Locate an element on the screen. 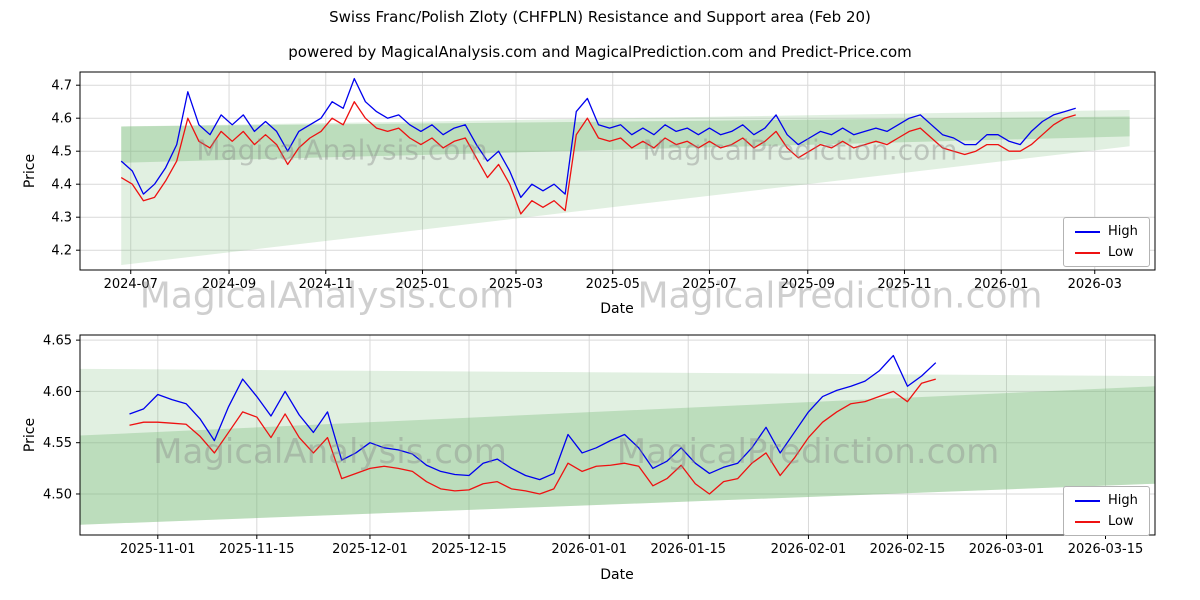  x-tick-label: 2025-01 is located at coordinates (422, 284).